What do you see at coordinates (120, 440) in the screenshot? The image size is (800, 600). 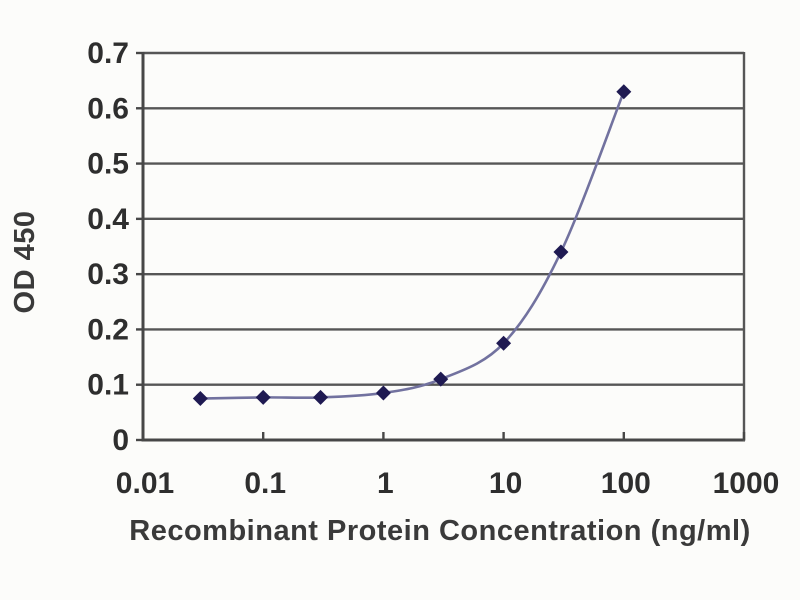 I see `y-tick-label-0: 0` at bounding box center [120, 440].